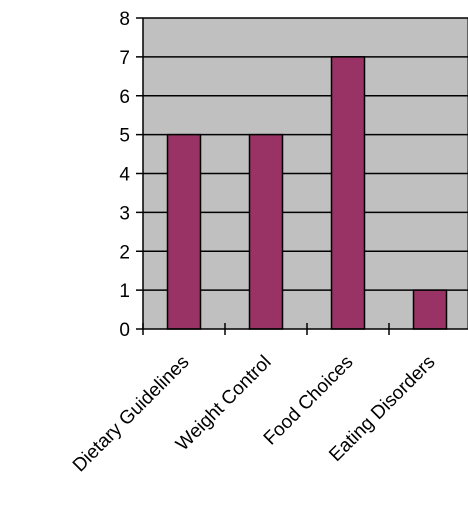  Describe the element at coordinates (131, 414) in the screenshot. I see `x-tick-label: Dietary Guidelines` at that location.